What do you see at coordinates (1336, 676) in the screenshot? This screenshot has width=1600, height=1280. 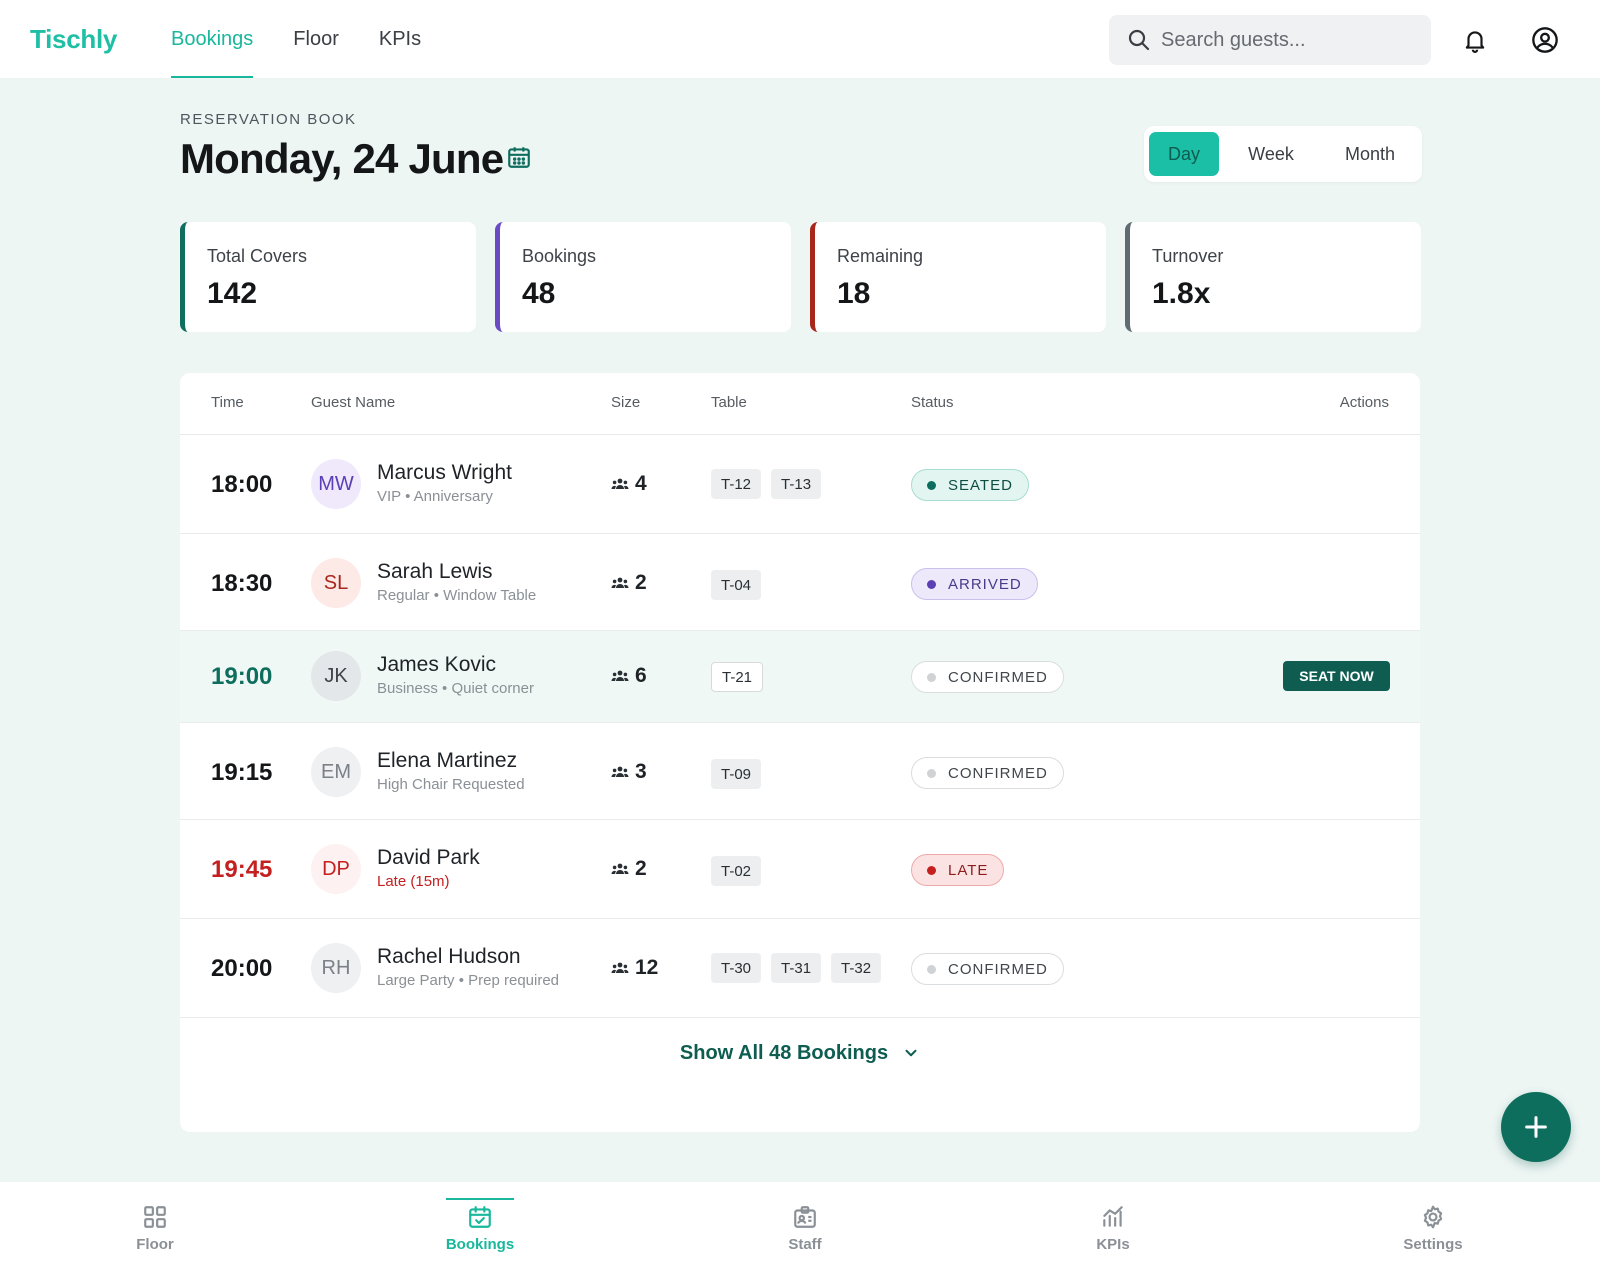 I see `seat-now-button: SEAT NOW` at bounding box center [1336, 676].